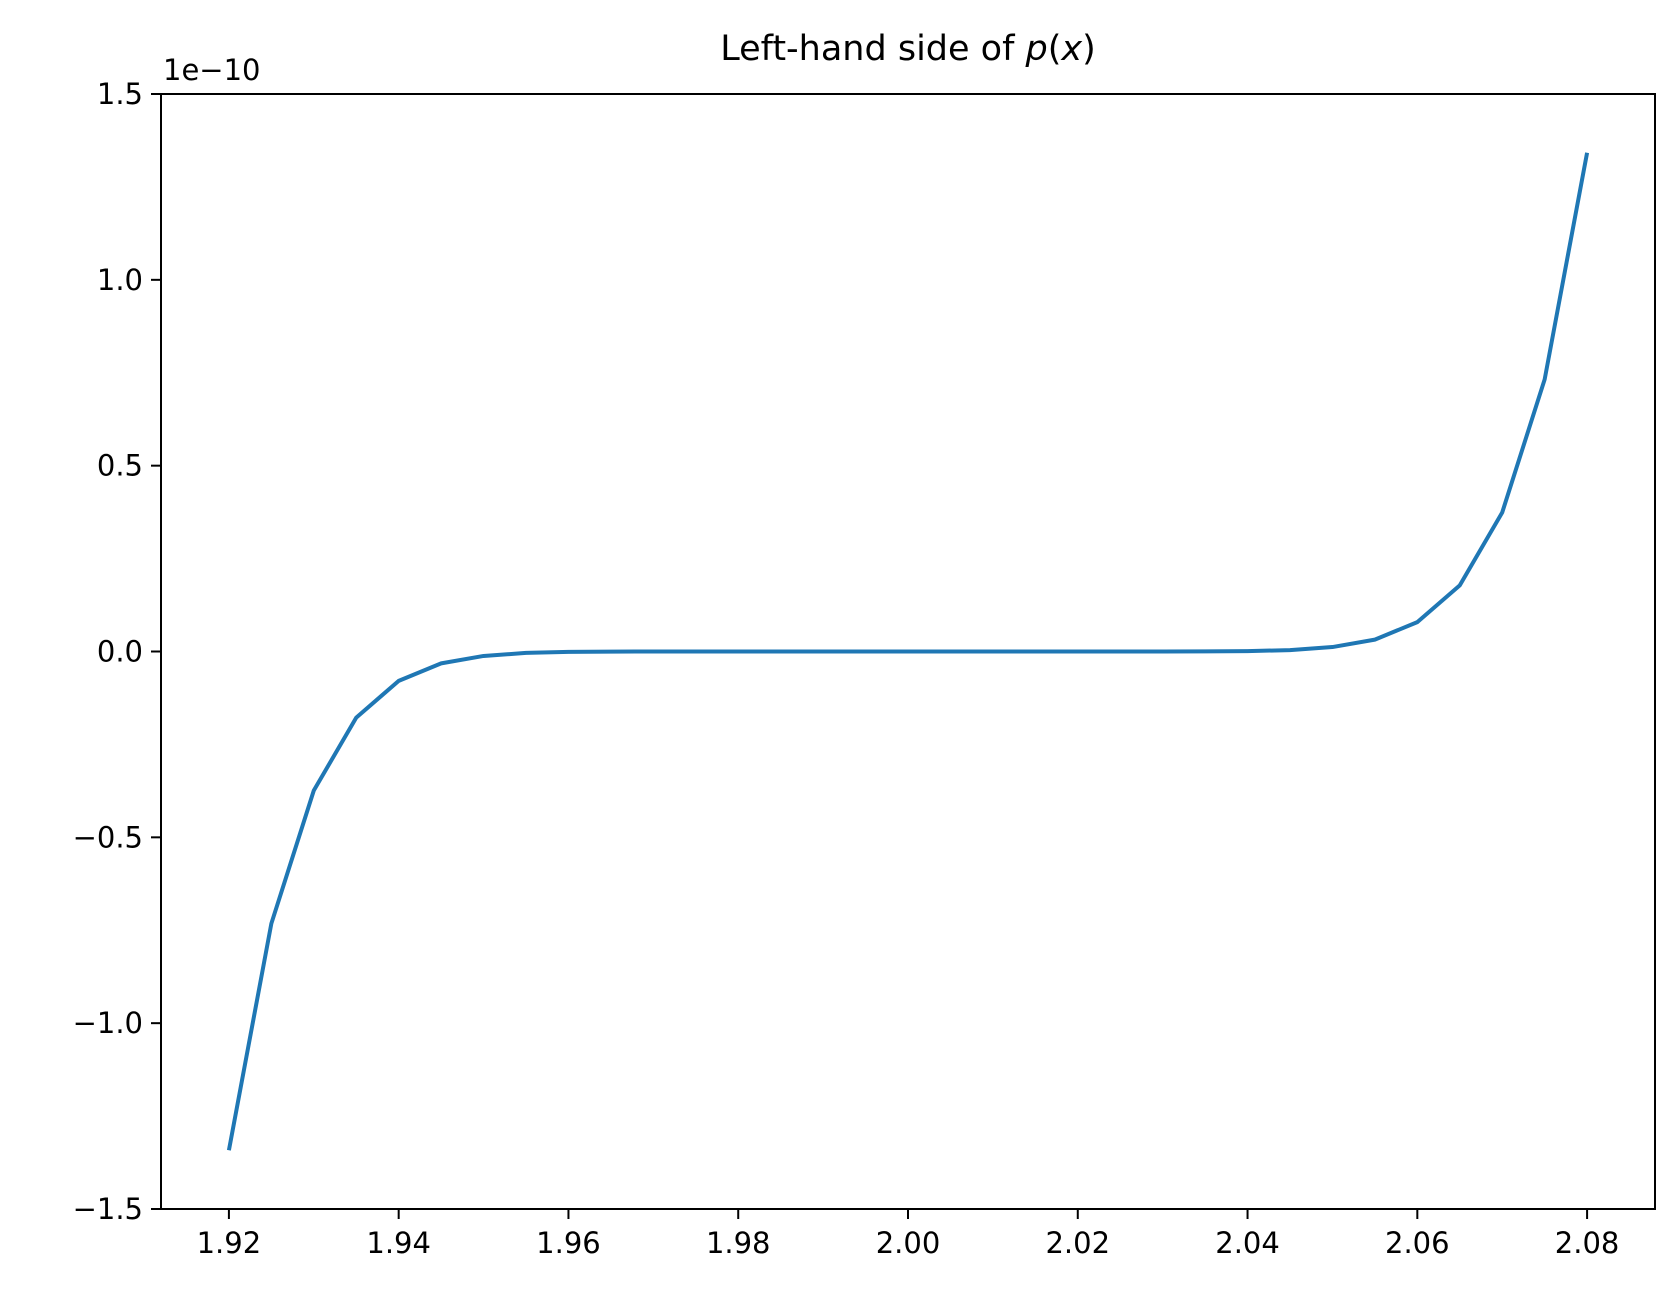 This screenshot has height=1302, width=1678. What do you see at coordinates (120, 652) in the screenshot?
I see `y-tick-label: 0.0` at bounding box center [120, 652].